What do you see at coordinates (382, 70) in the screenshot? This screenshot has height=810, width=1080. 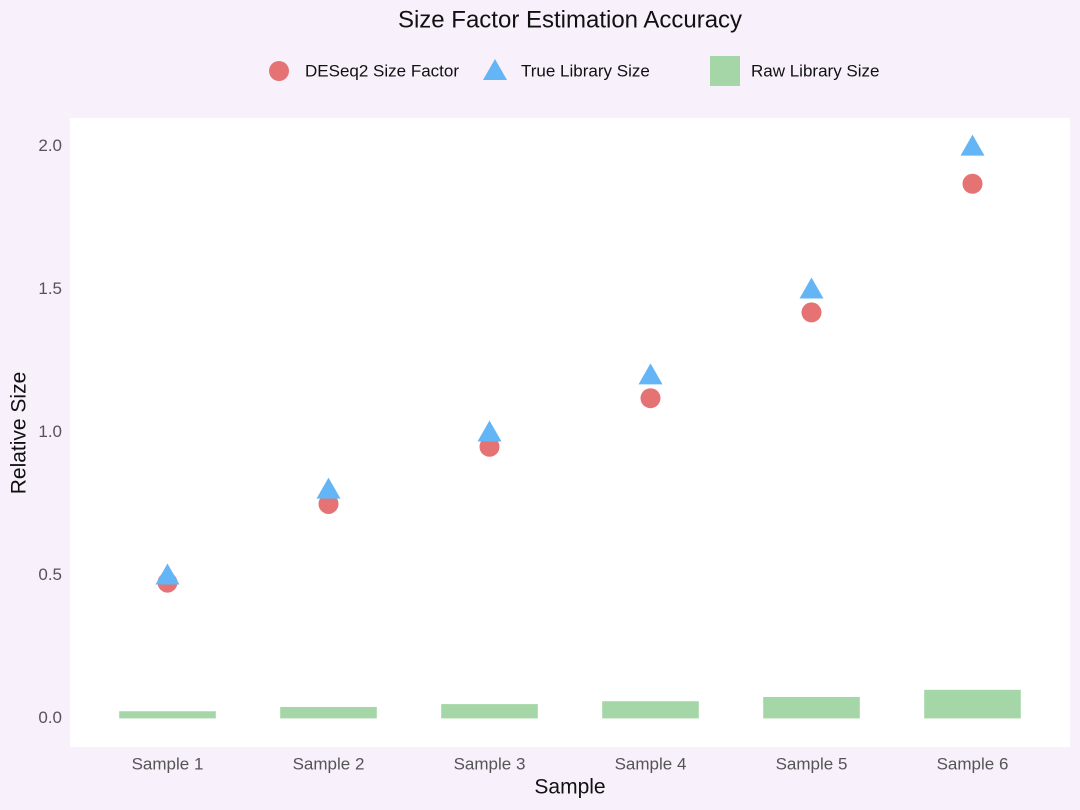 I see `legend-label: DESeq2 Size Factor` at bounding box center [382, 70].